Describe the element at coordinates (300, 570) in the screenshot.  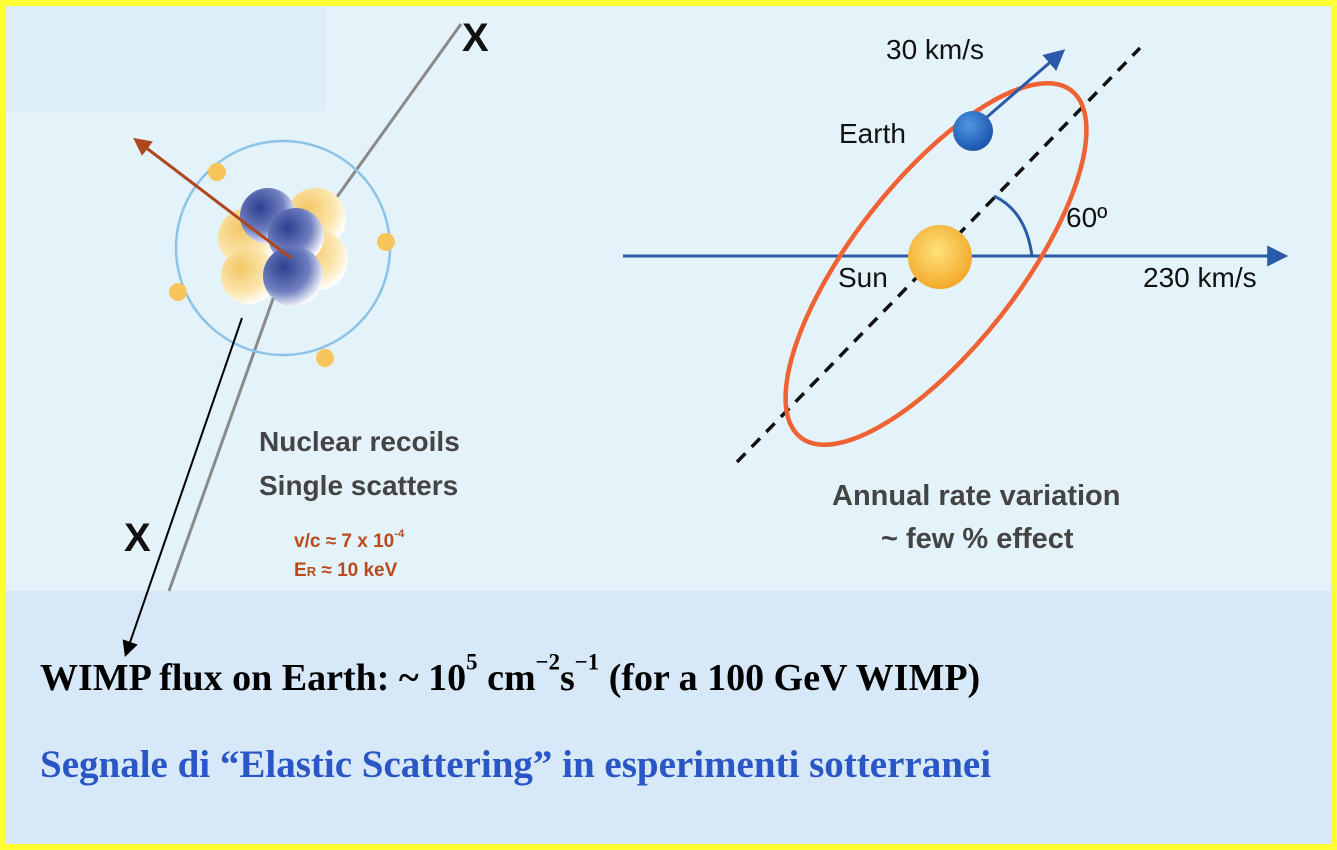
I see `energy-symbol: E` at that location.